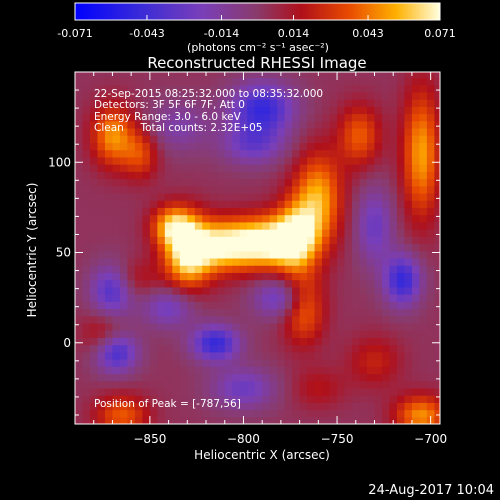 The height and width of the screenshot is (500, 500). Describe the element at coordinates (368, 33) in the screenshot. I see `colorbar-tick-label: 0.043` at that location.